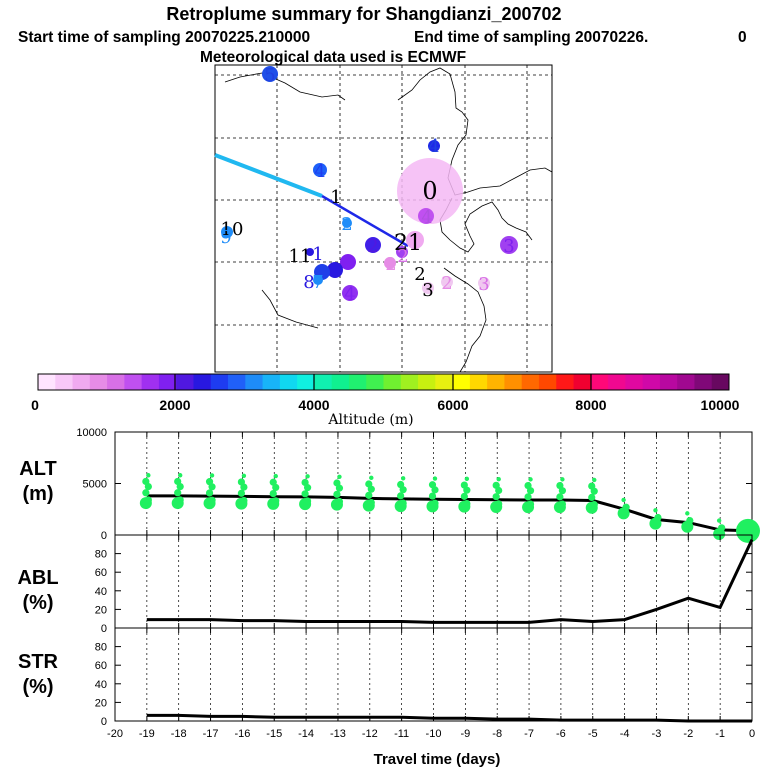  Describe the element at coordinates (37, 494) in the screenshot. I see `alt-panel-unit: (m)` at that location.